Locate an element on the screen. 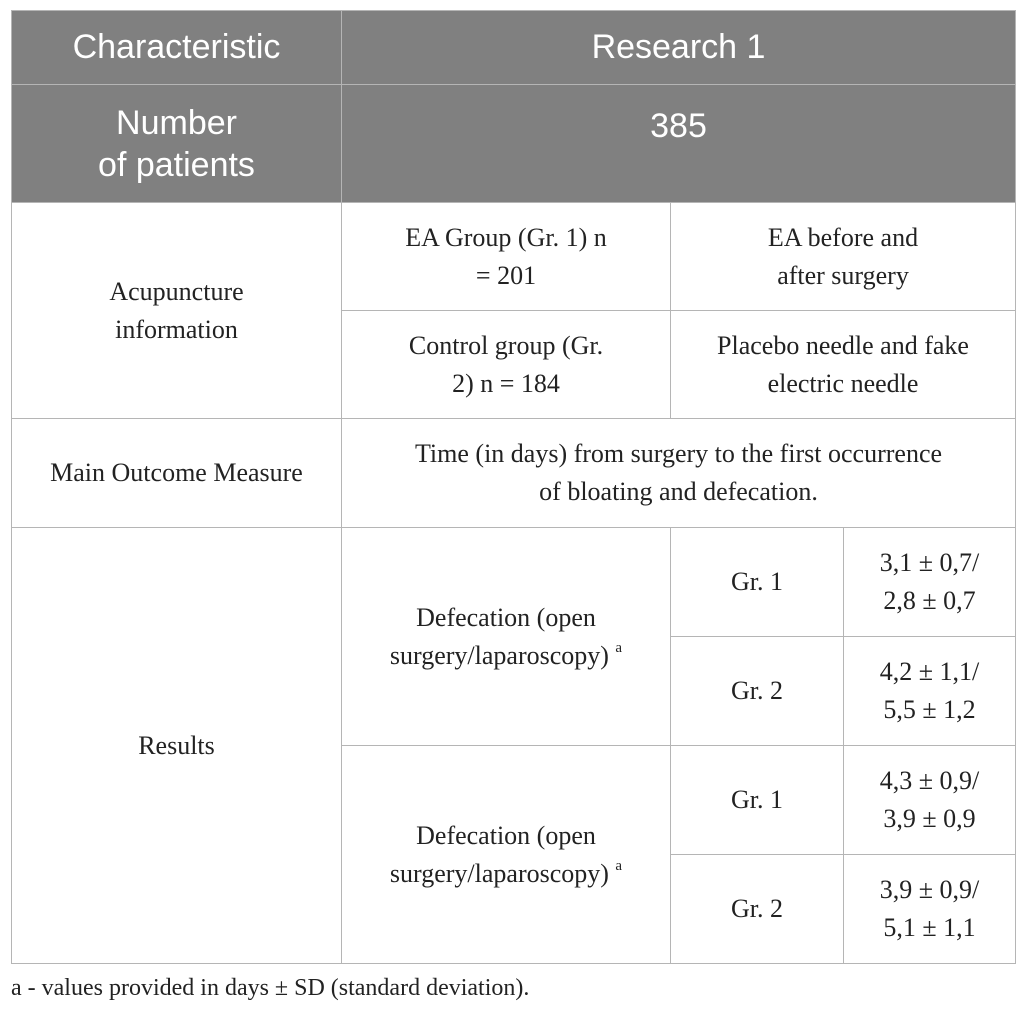  group2-line1: Control group (Gr. is located at coordinates (506, 345).